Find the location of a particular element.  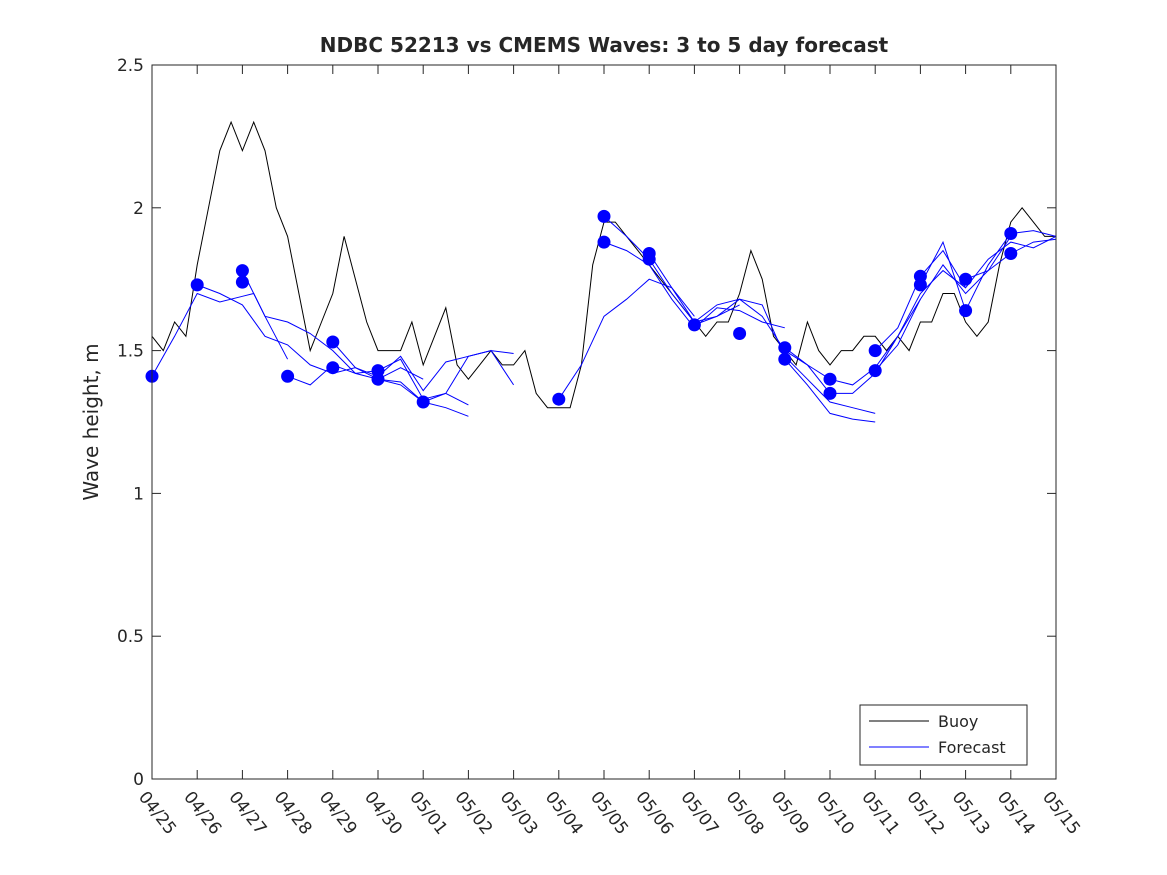

y-tick-label: 2 is located at coordinates (138, 209).